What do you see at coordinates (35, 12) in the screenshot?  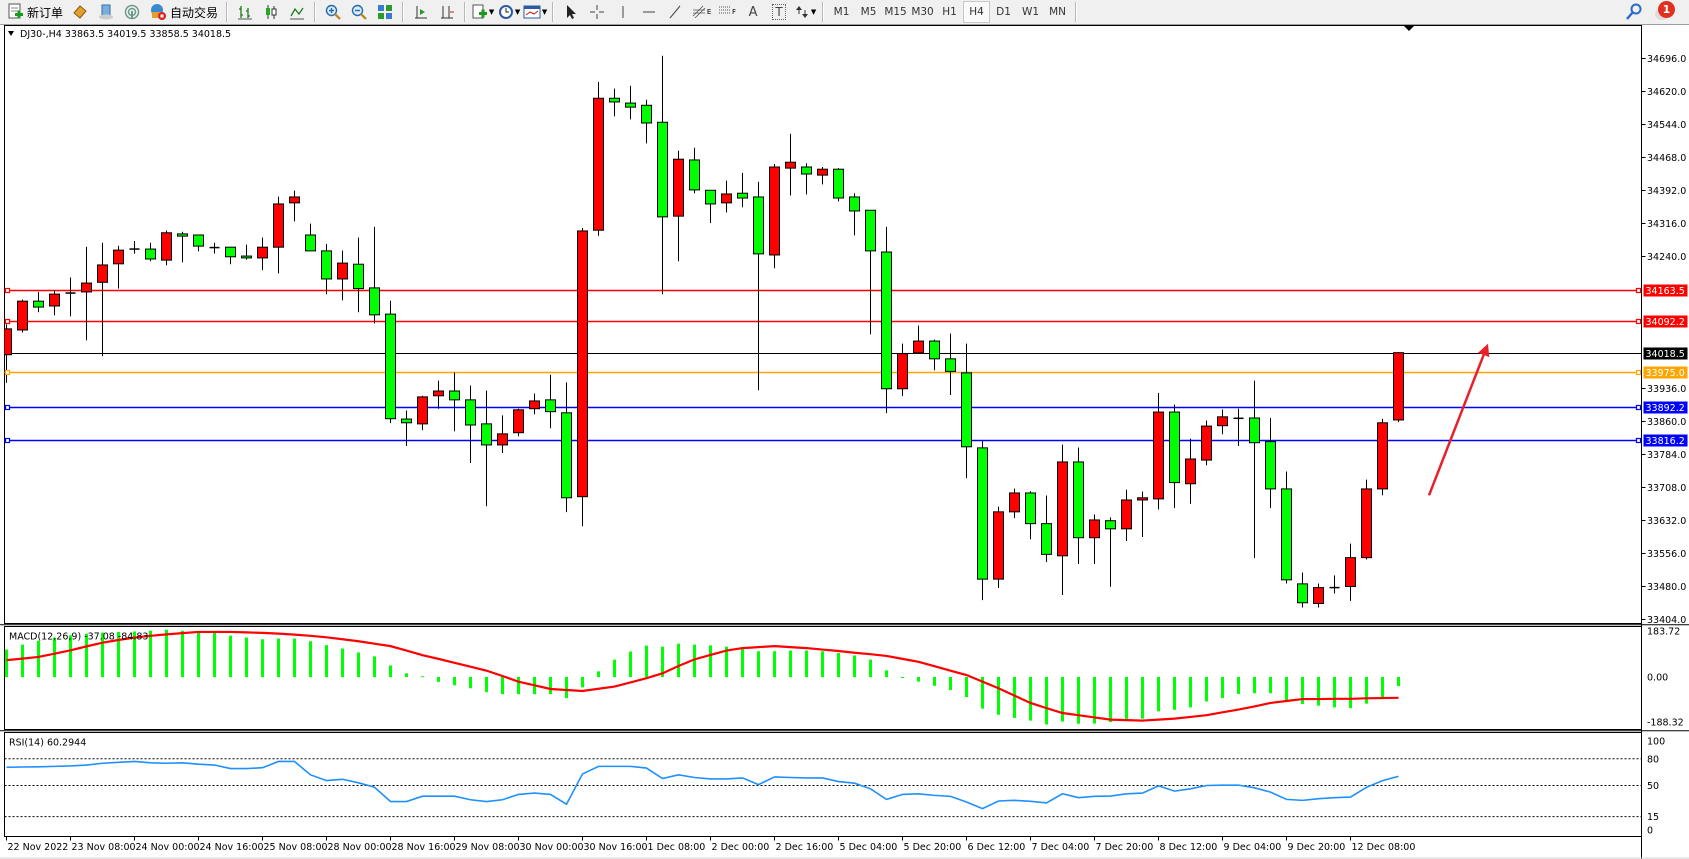 I see `new-order-button: 新订单` at bounding box center [35, 12].